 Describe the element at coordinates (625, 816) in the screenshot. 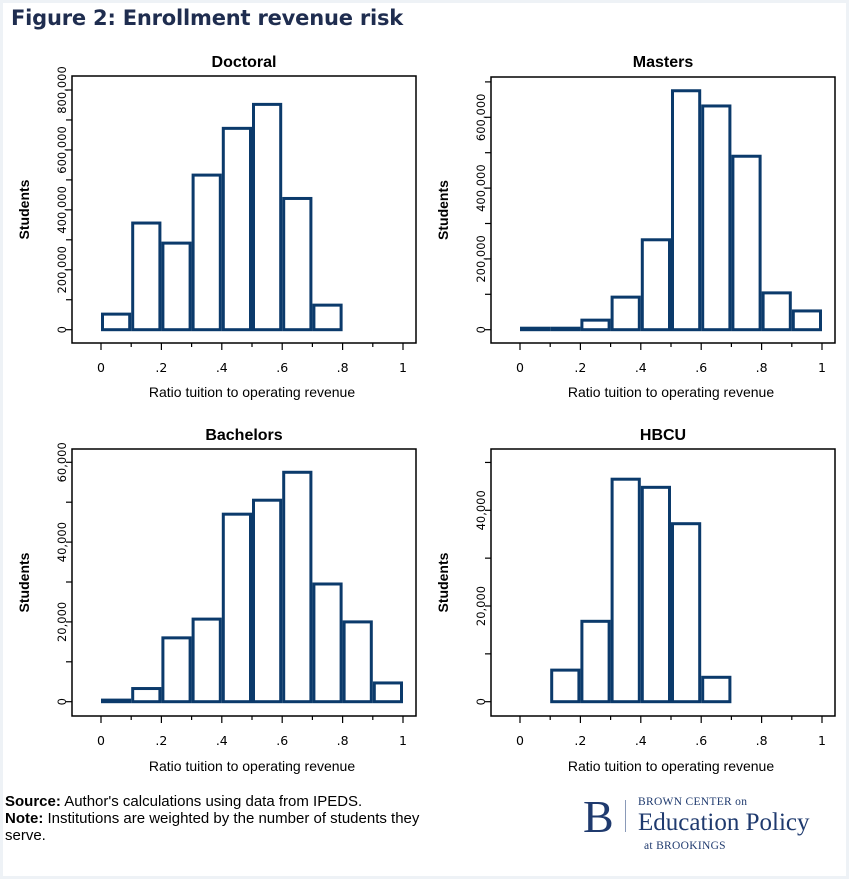

I see `logo-divider` at that location.